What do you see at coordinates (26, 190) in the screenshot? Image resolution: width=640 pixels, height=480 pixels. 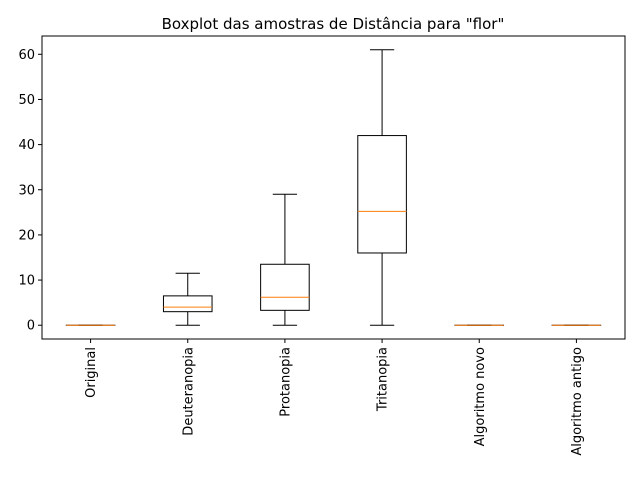 I see `y-tick-label: 30` at bounding box center [26, 190].